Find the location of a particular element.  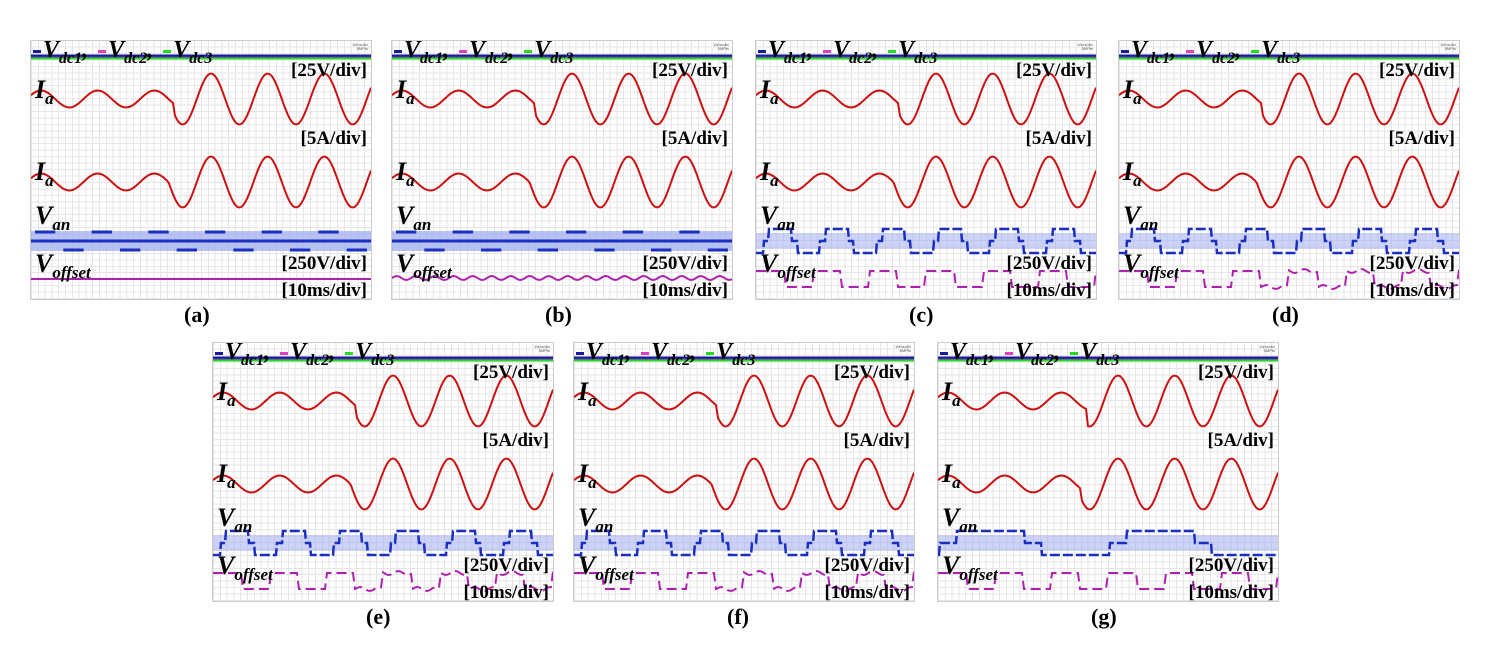

vdc2-legend-sep: , is located at coordinates (332, 352).